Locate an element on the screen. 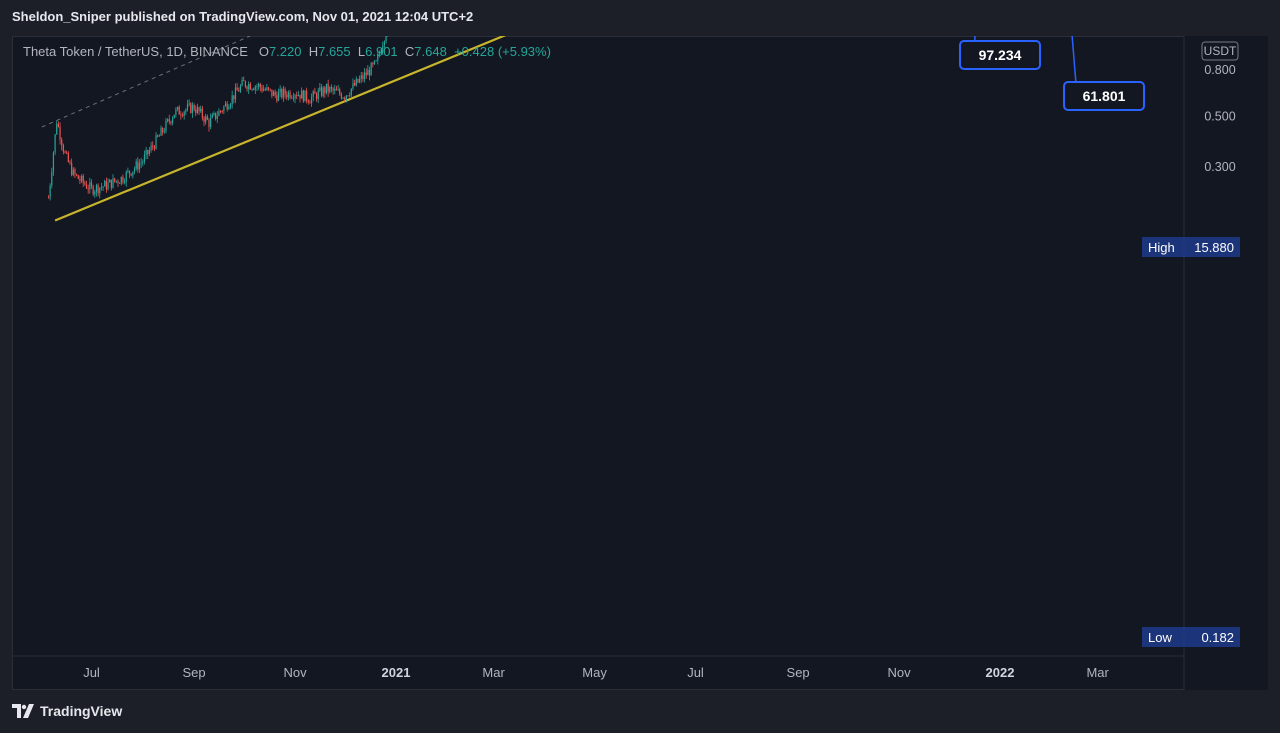 The image size is (1280, 733). high-marker-label: High is located at coordinates (1161, 247).